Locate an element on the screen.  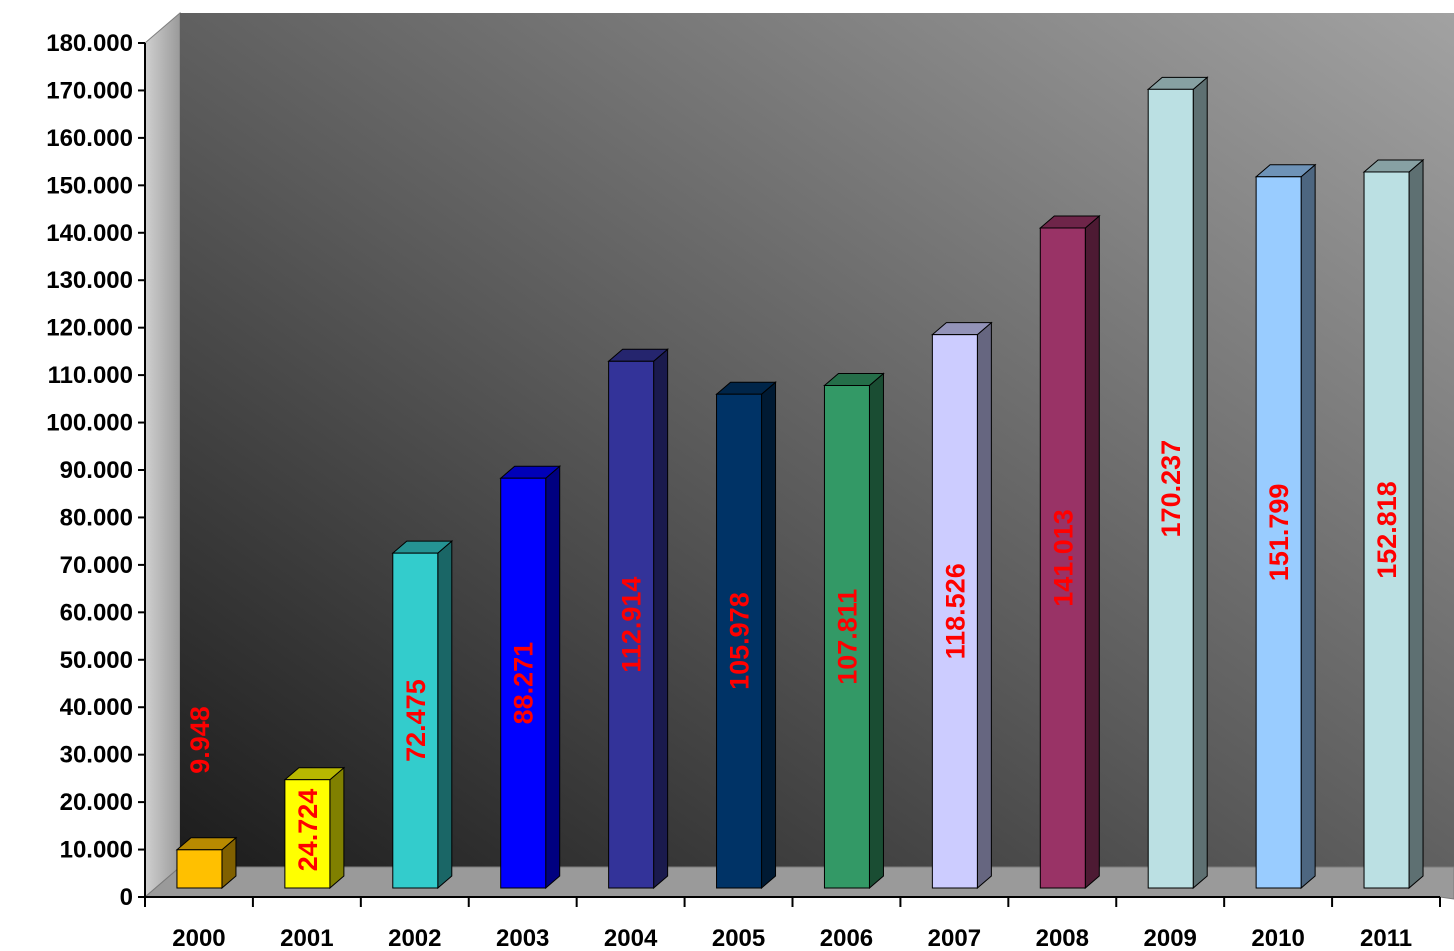
data-label: 118.526 is located at coordinates (955, 611).